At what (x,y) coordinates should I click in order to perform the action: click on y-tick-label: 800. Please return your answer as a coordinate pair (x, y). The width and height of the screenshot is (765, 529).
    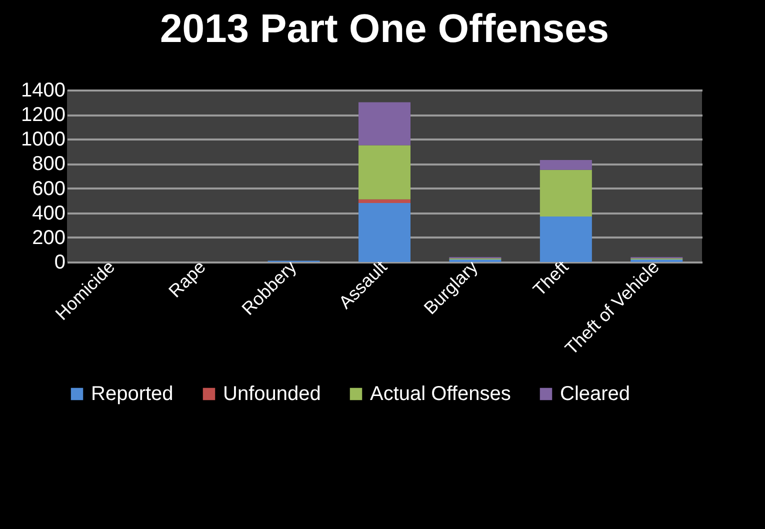
    Looking at the image, I should click on (49, 164).